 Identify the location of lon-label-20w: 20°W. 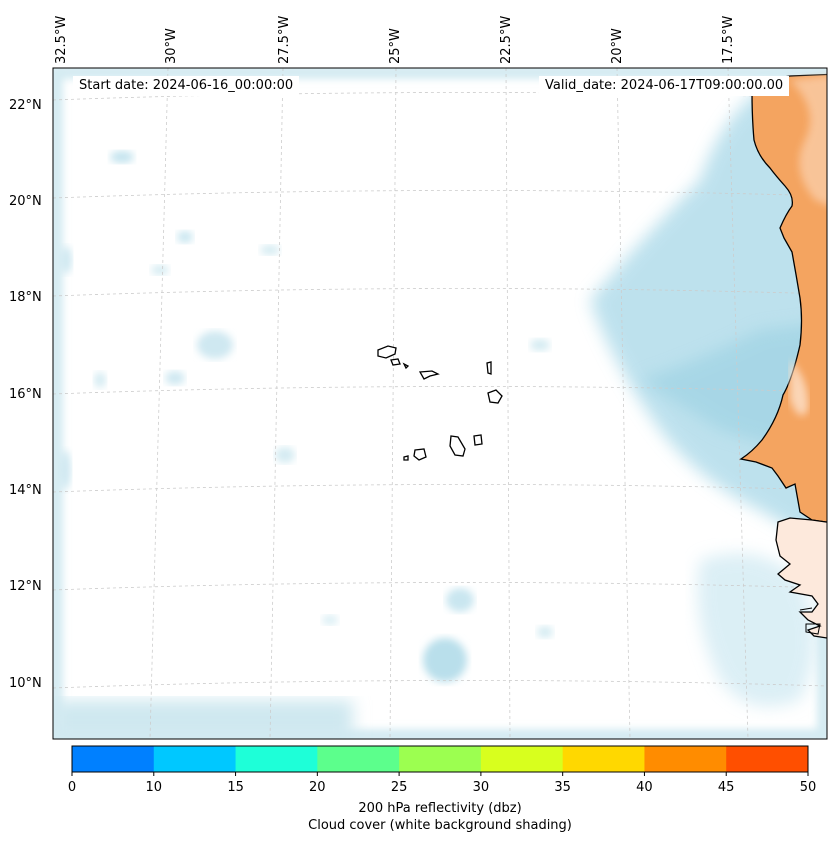
(617, 46).